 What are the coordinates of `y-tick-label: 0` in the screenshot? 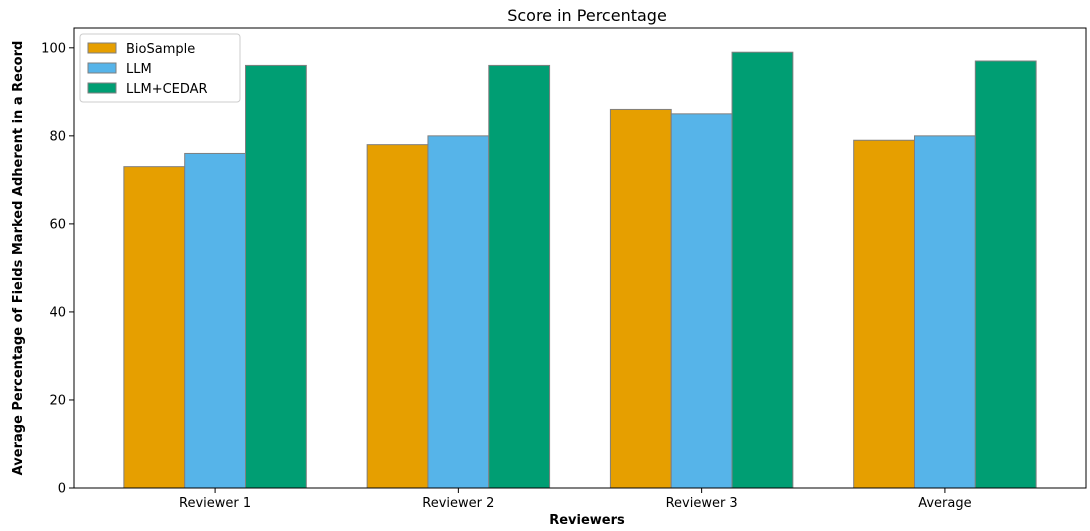 It's located at (62, 489).